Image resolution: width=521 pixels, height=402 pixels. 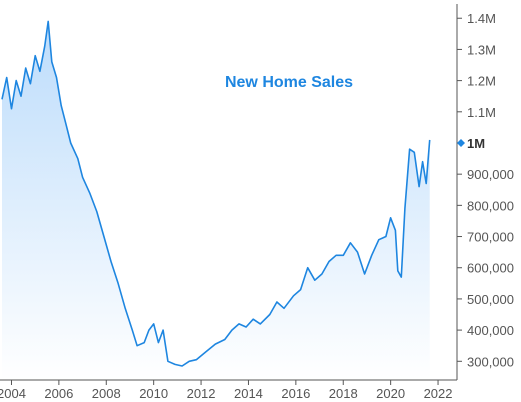 What do you see at coordinates (490, 174) in the screenshot?
I see `y-tick-label: 900,000` at bounding box center [490, 174].